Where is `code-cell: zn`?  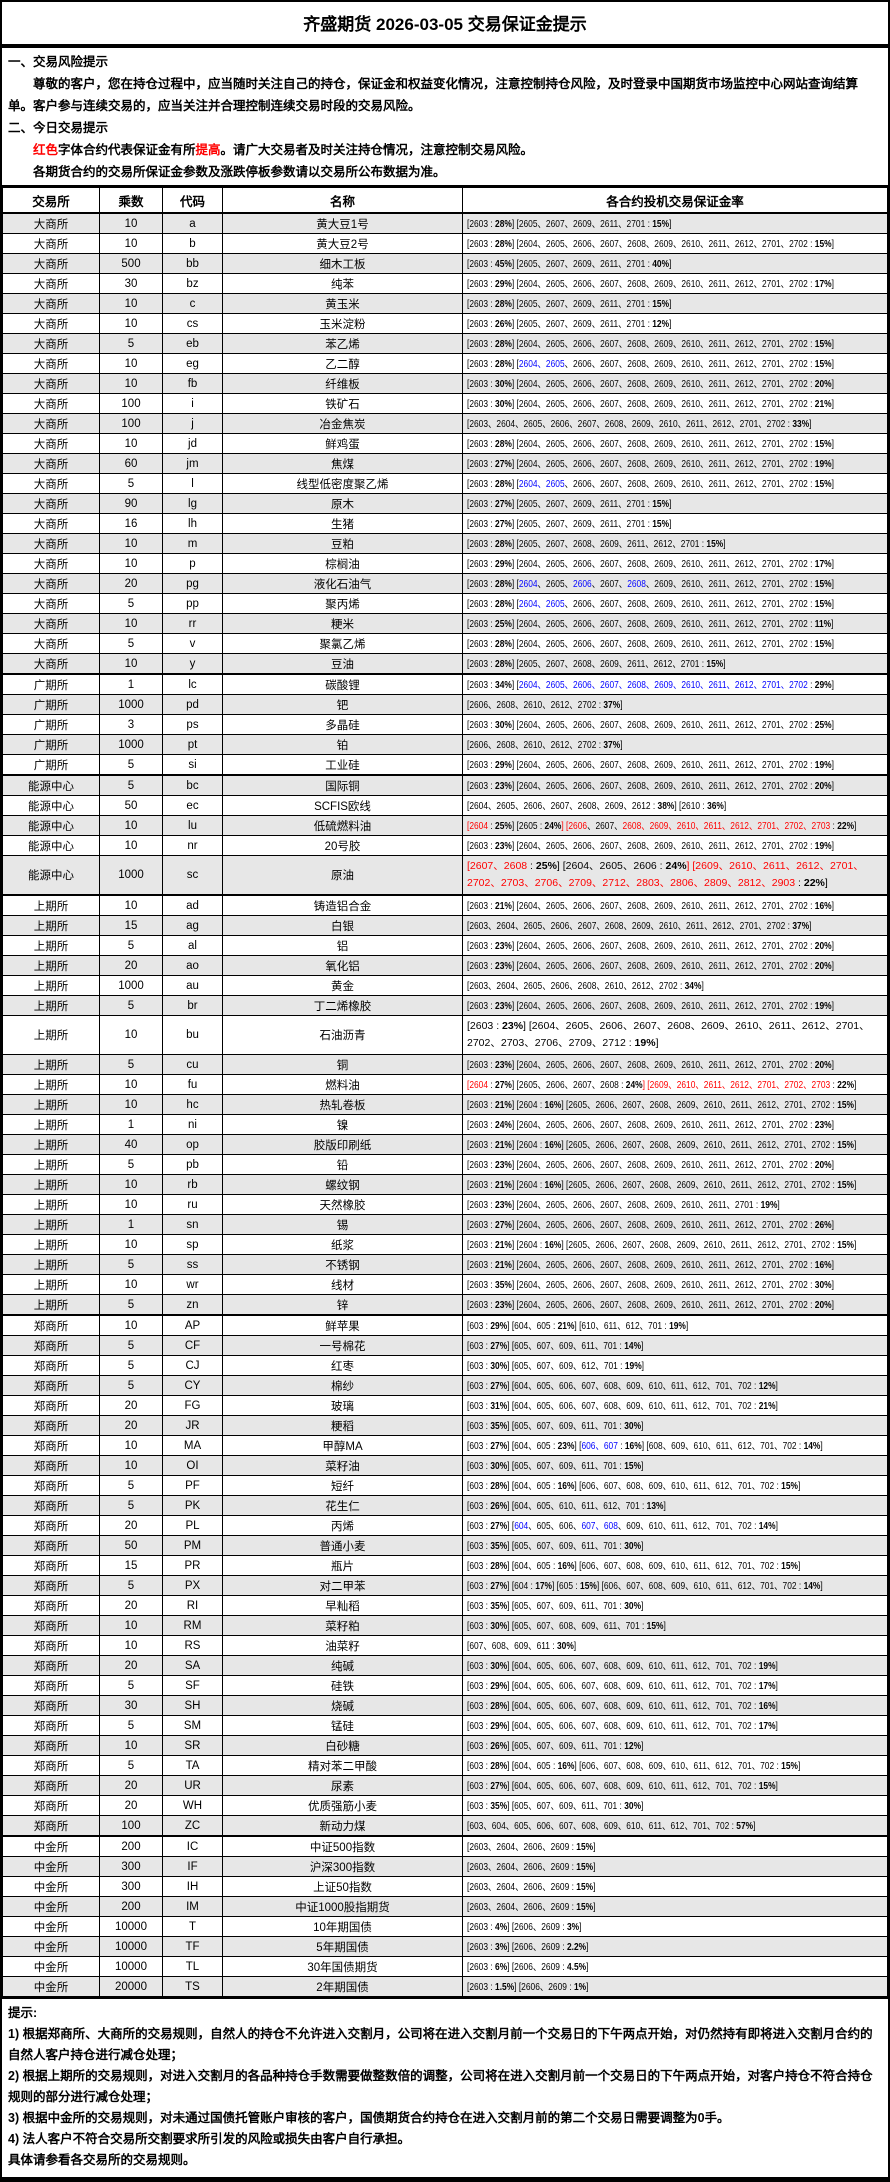 code-cell: zn is located at coordinates (192, 1305).